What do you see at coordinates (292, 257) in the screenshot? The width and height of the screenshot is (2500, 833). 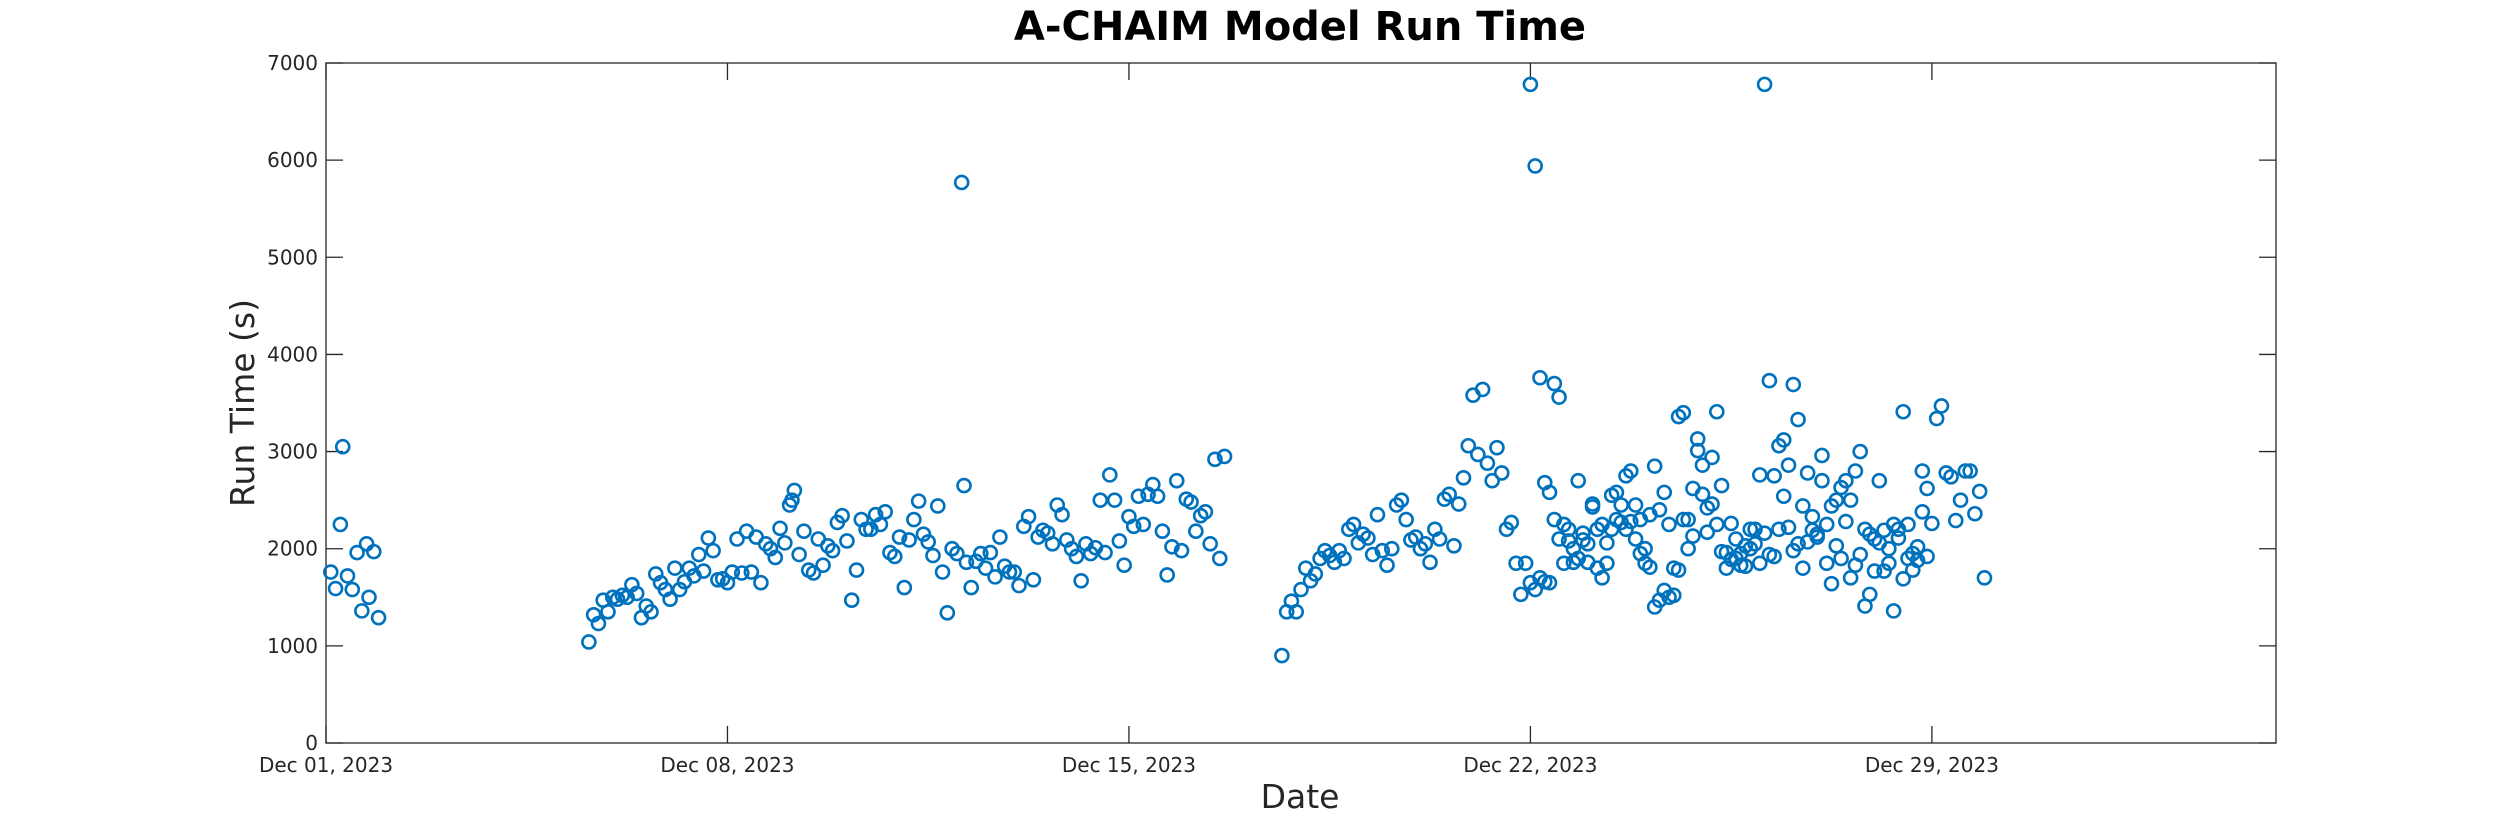 I see `y-tick-label: 5000` at bounding box center [292, 257].